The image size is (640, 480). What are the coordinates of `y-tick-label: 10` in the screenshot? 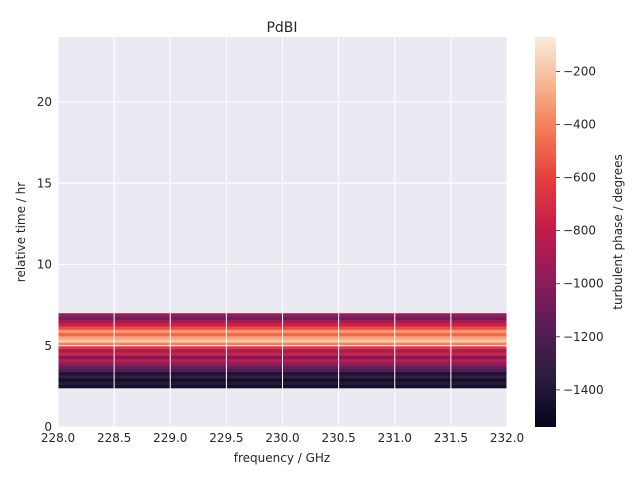 It's located at (44, 265).